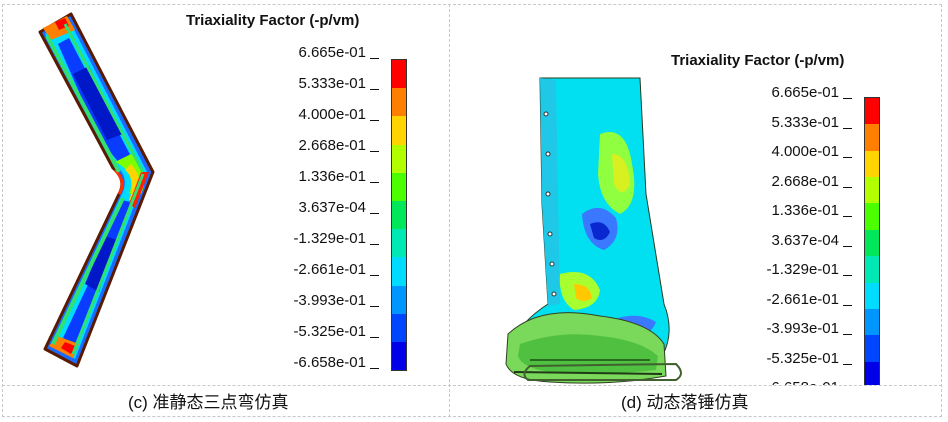  What do you see at coordinates (449, 210) in the screenshot?
I see `panel-divider` at bounding box center [449, 210].